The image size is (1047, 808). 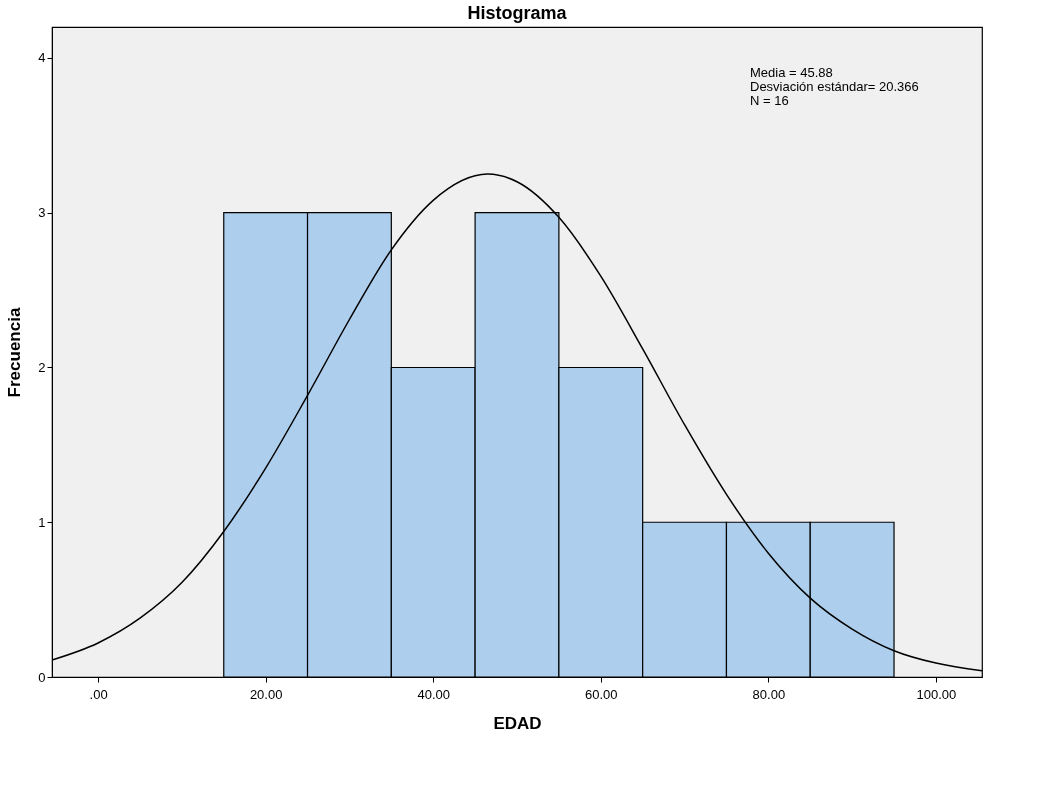 I want to click on x-axis-title: EDAD, so click(x=517, y=723).